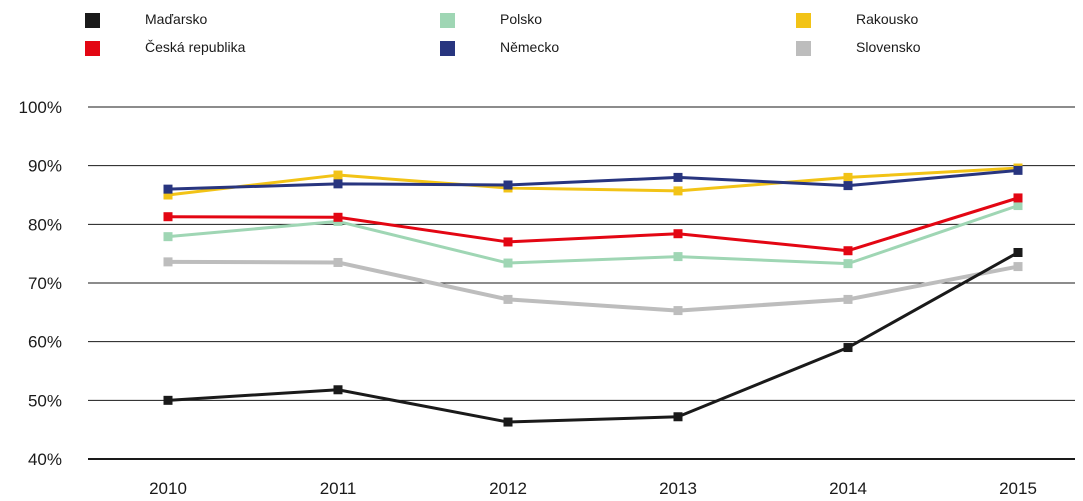 This screenshot has height=501, width=1083. I want to click on legend-item-polsko: Polsko, so click(491, 20).